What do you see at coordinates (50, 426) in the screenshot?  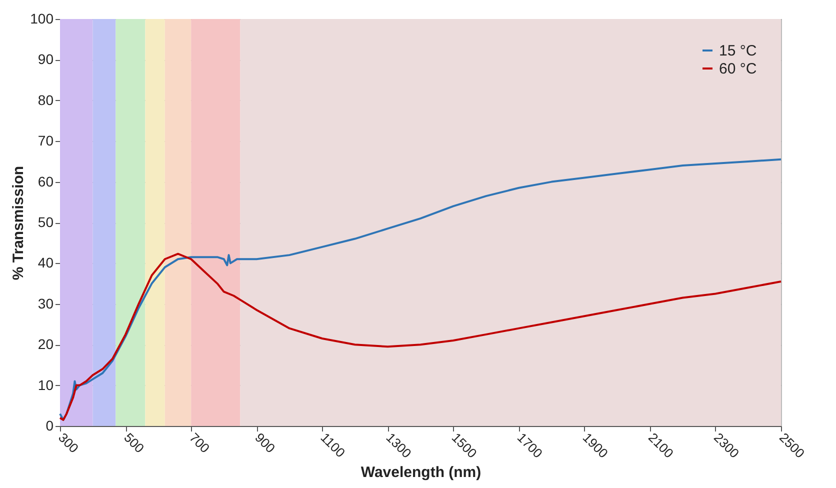 I see `y-tick-label: 0` at bounding box center [50, 426].